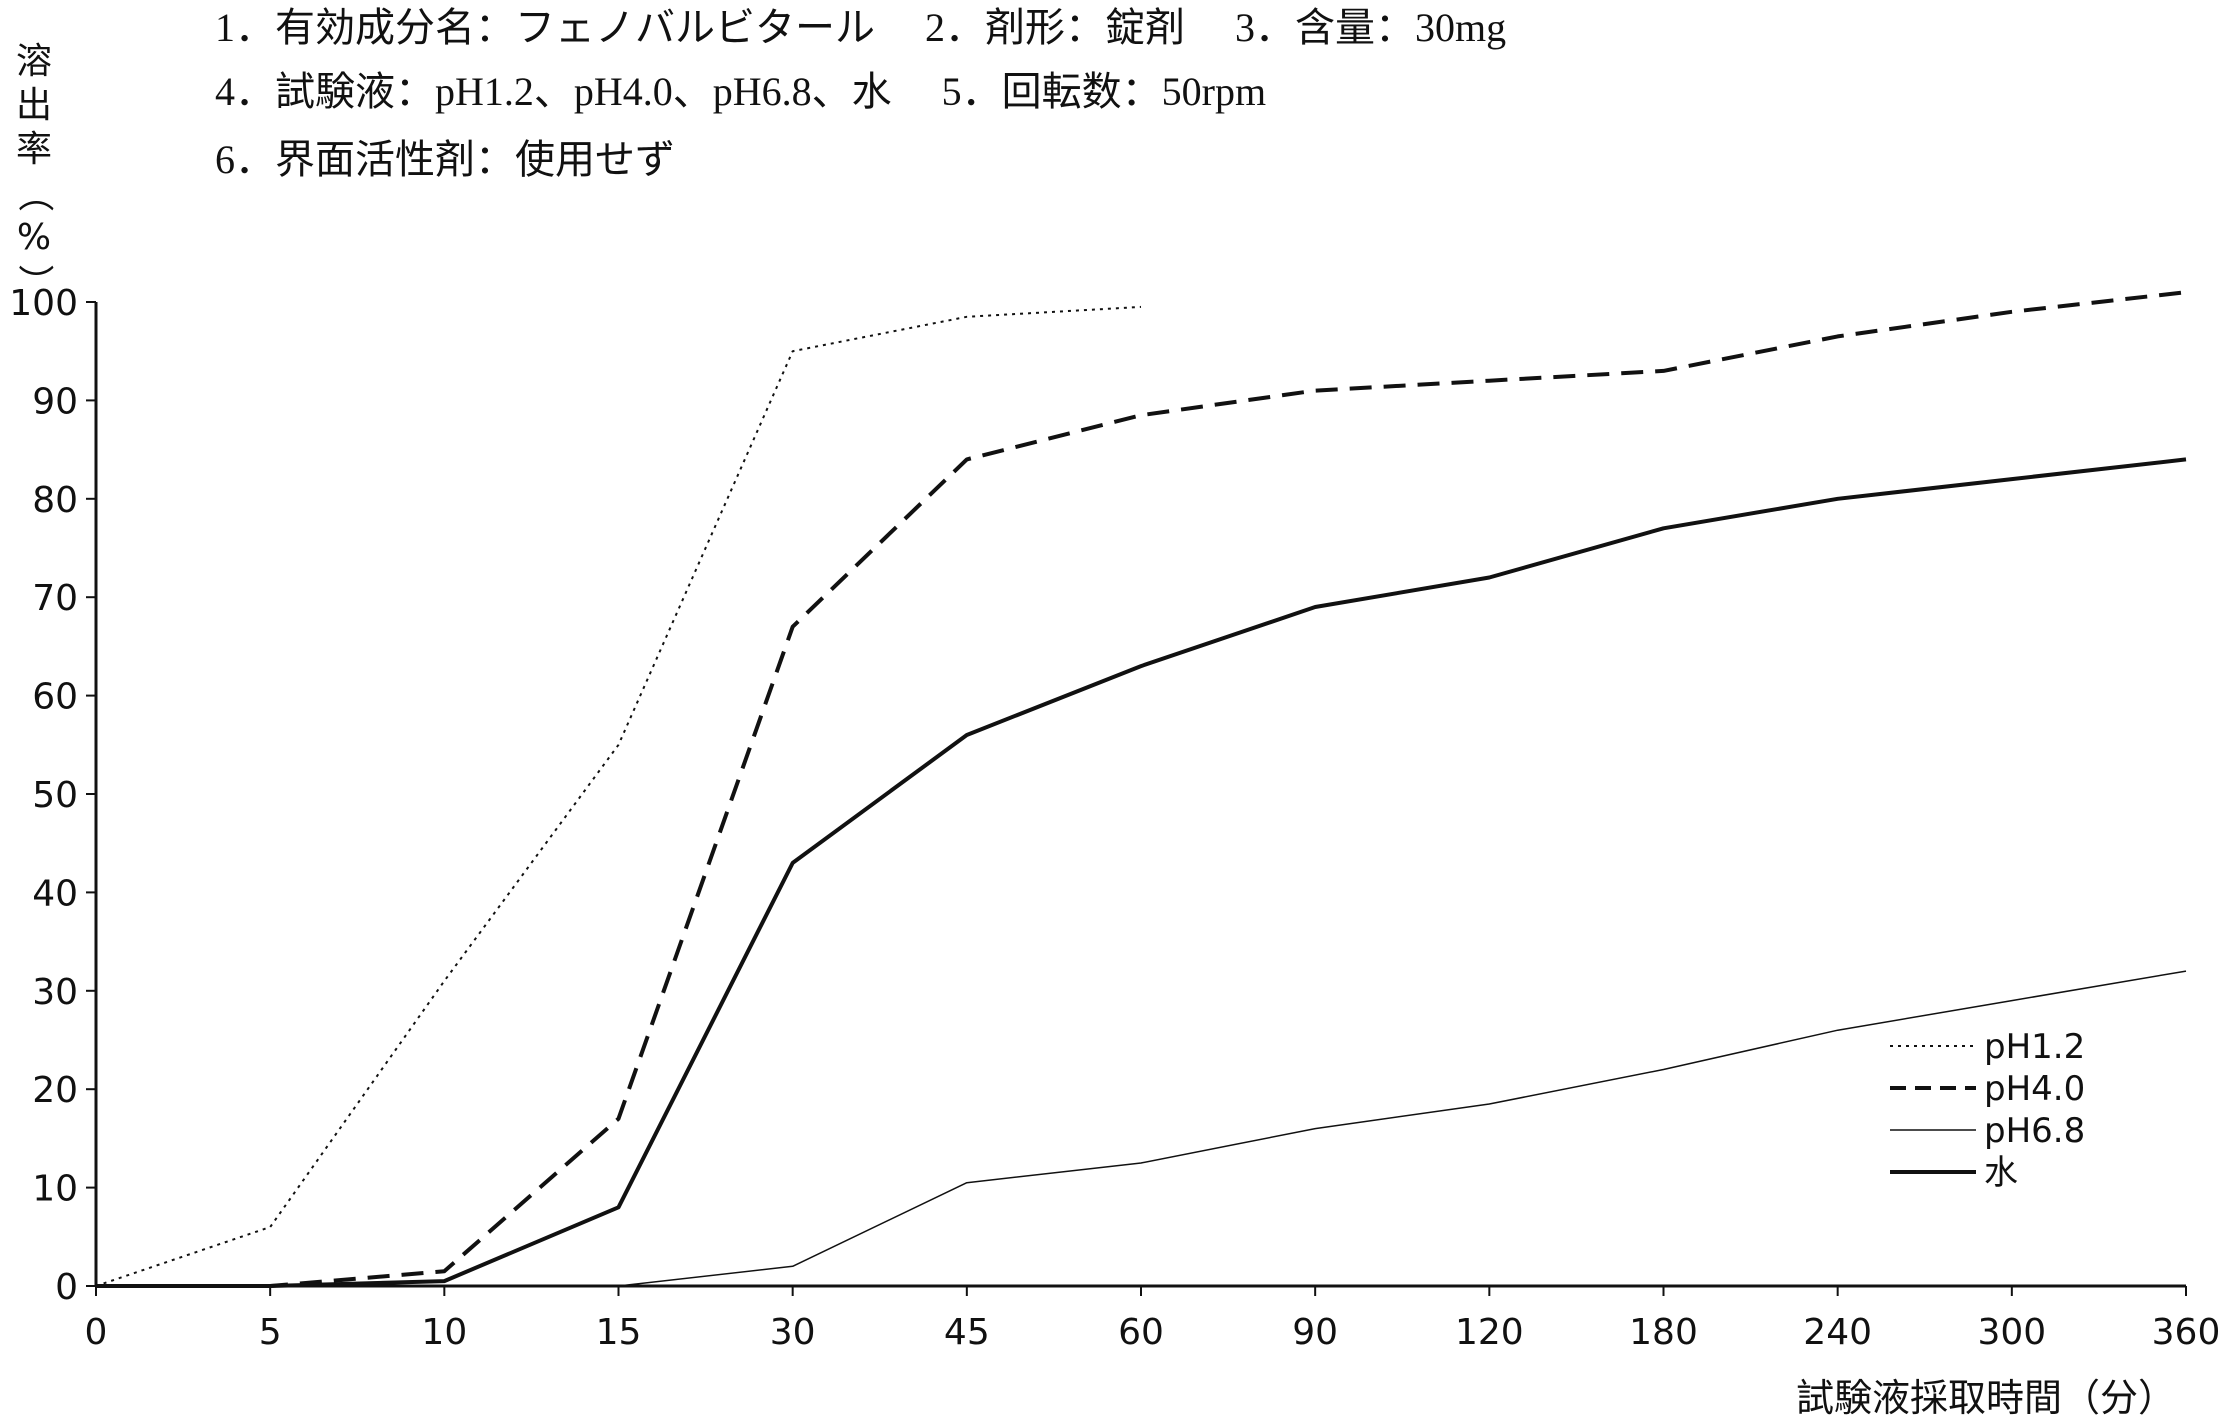 The image size is (2223, 1417). Describe the element at coordinates (33, 105) in the screenshot. I see `y-axis-label-char: 出` at that location.